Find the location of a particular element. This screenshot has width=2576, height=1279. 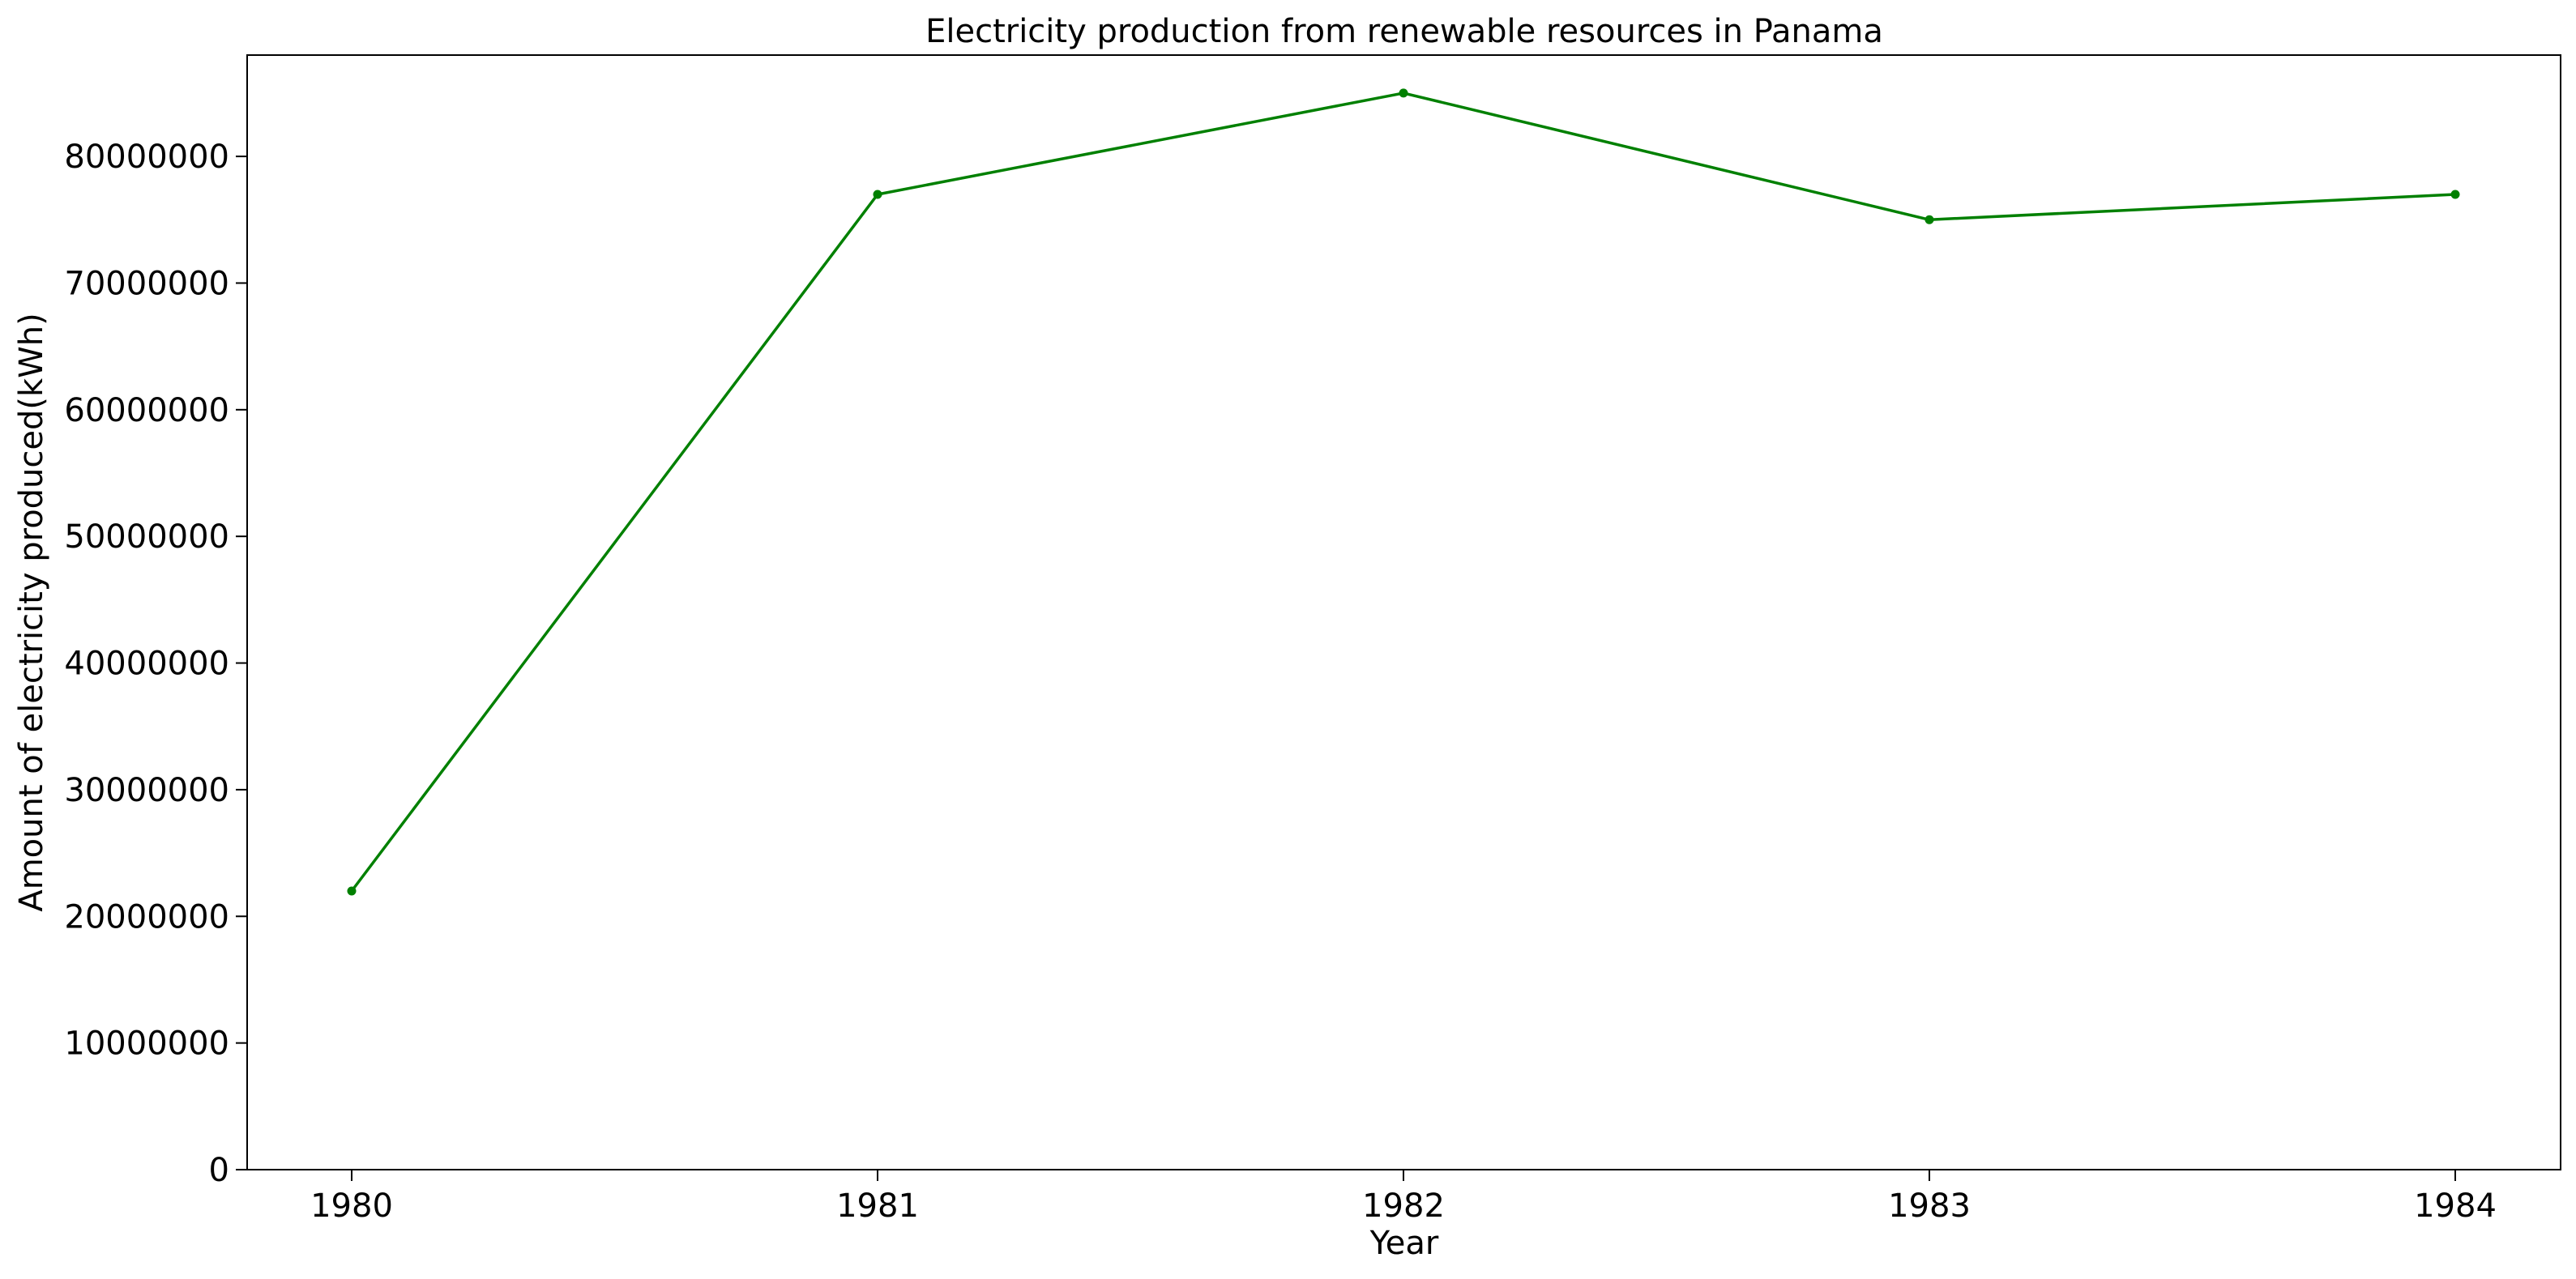

y-axis-label: Amount of electricity produced(kWh) is located at coordinates (31, 612).